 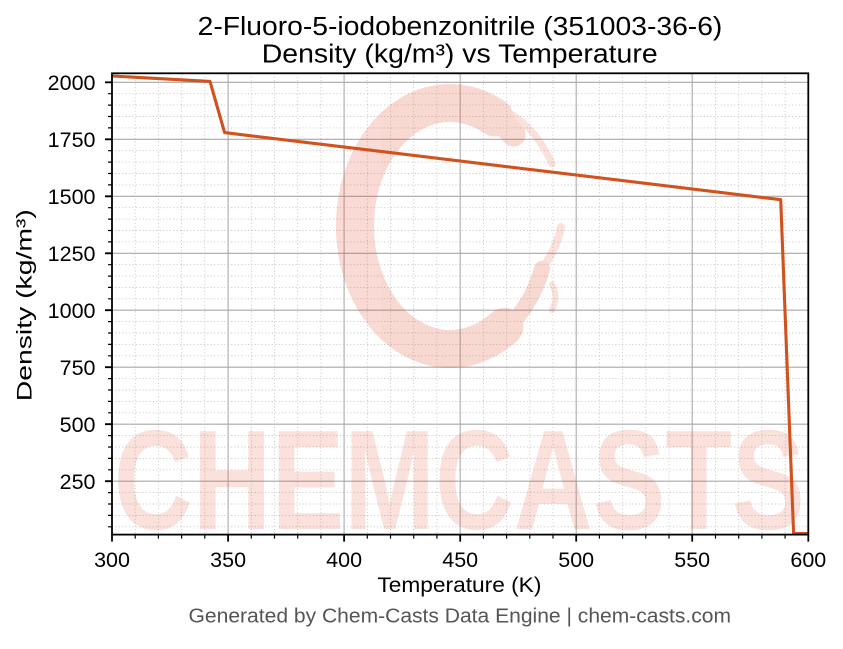 I want to click on svg-text: Temperature (K), so click(x=459, y=585).